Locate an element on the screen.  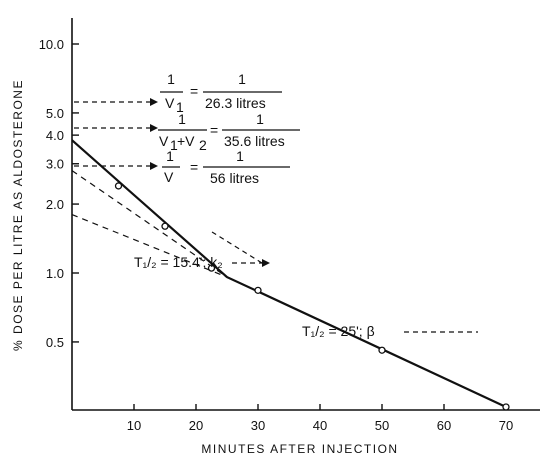
v1-rhs-den: 26.3 litres is located at coordinates (235, 103).